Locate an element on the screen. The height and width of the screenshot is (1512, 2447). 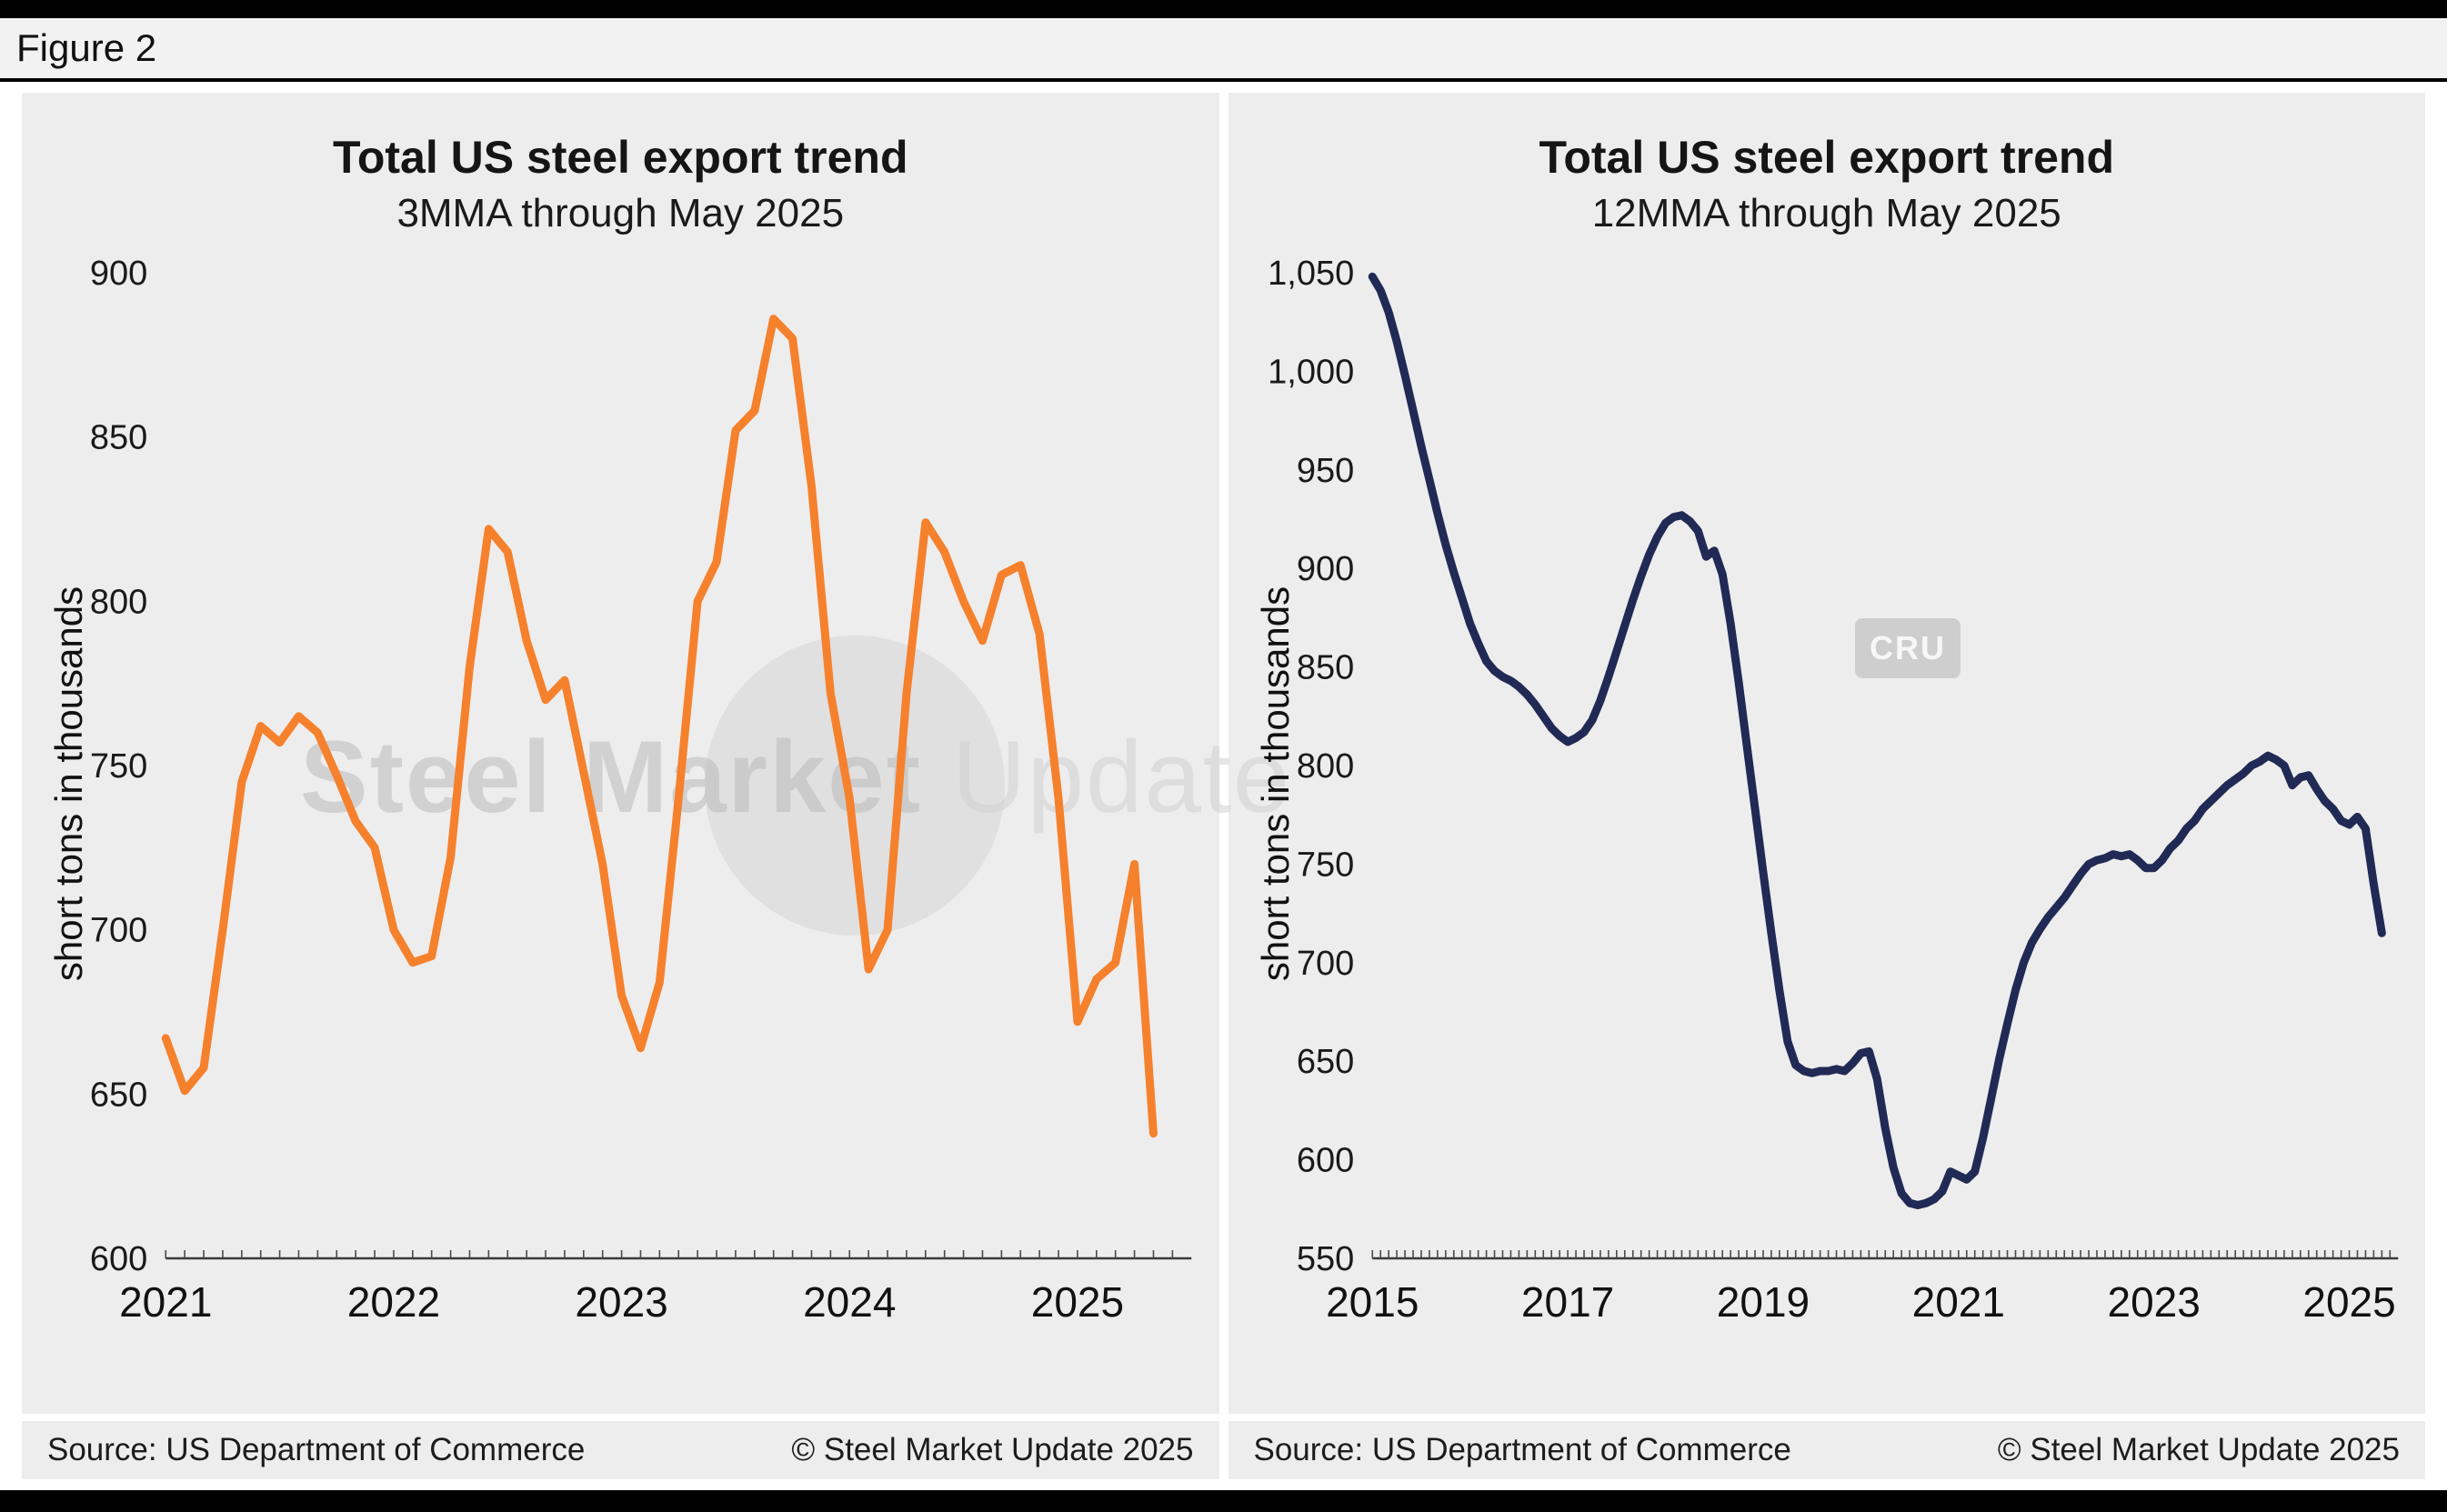
svg-text: 1,000 is located at coordinates (1311, 372).